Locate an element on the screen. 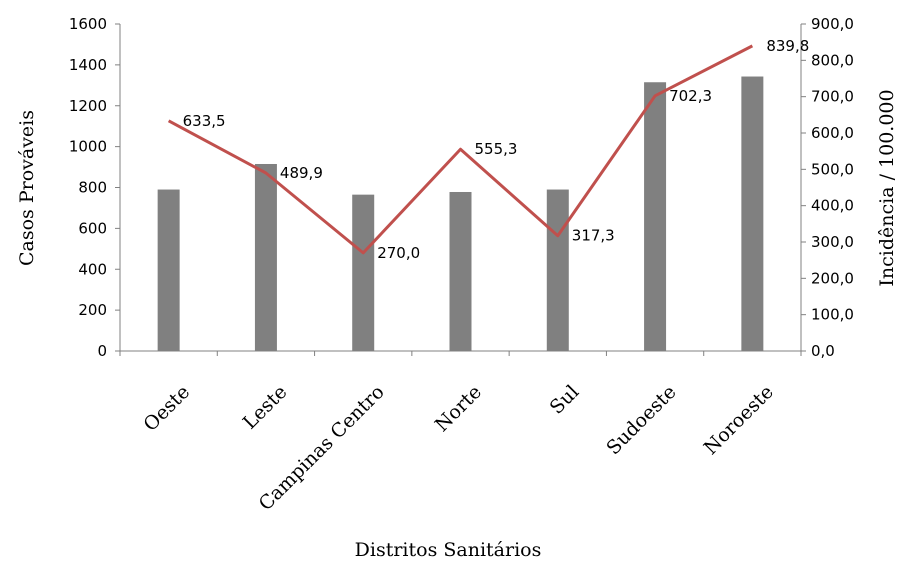  y-tick-label-left: 800 is located at coordinates (92, 188).